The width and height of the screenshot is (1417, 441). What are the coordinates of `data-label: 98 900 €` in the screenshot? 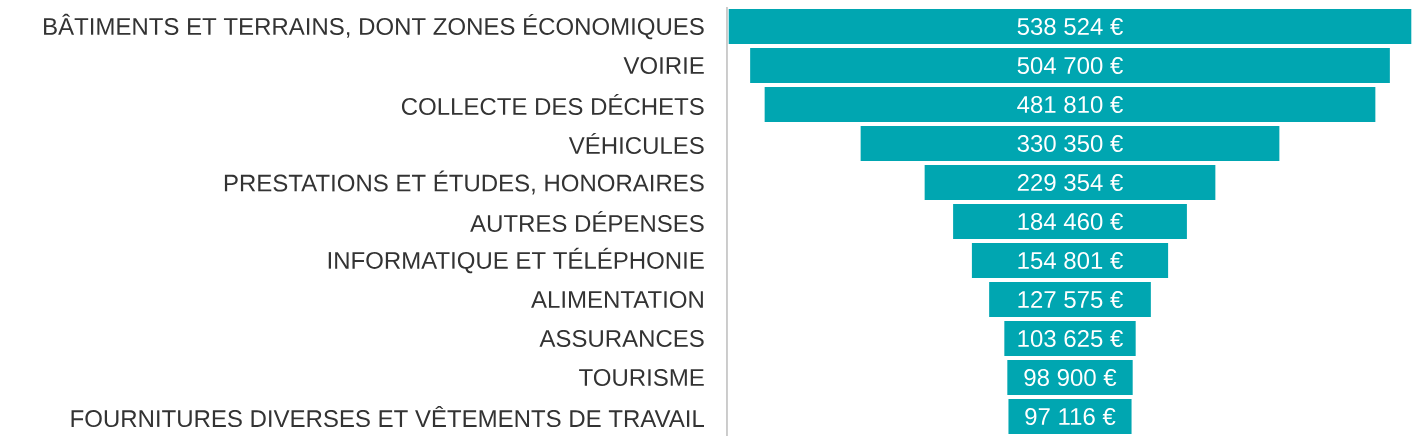 It's located at (1070, 377).